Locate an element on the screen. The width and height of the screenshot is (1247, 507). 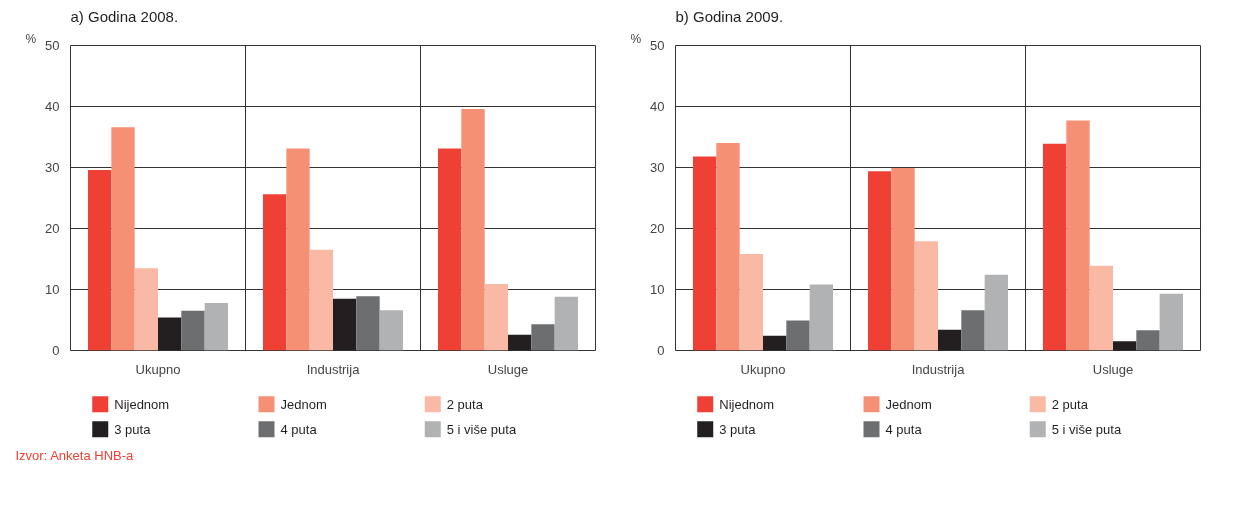
text: Izvor: Anketa HNB-a is located at coordinates (75, 455).